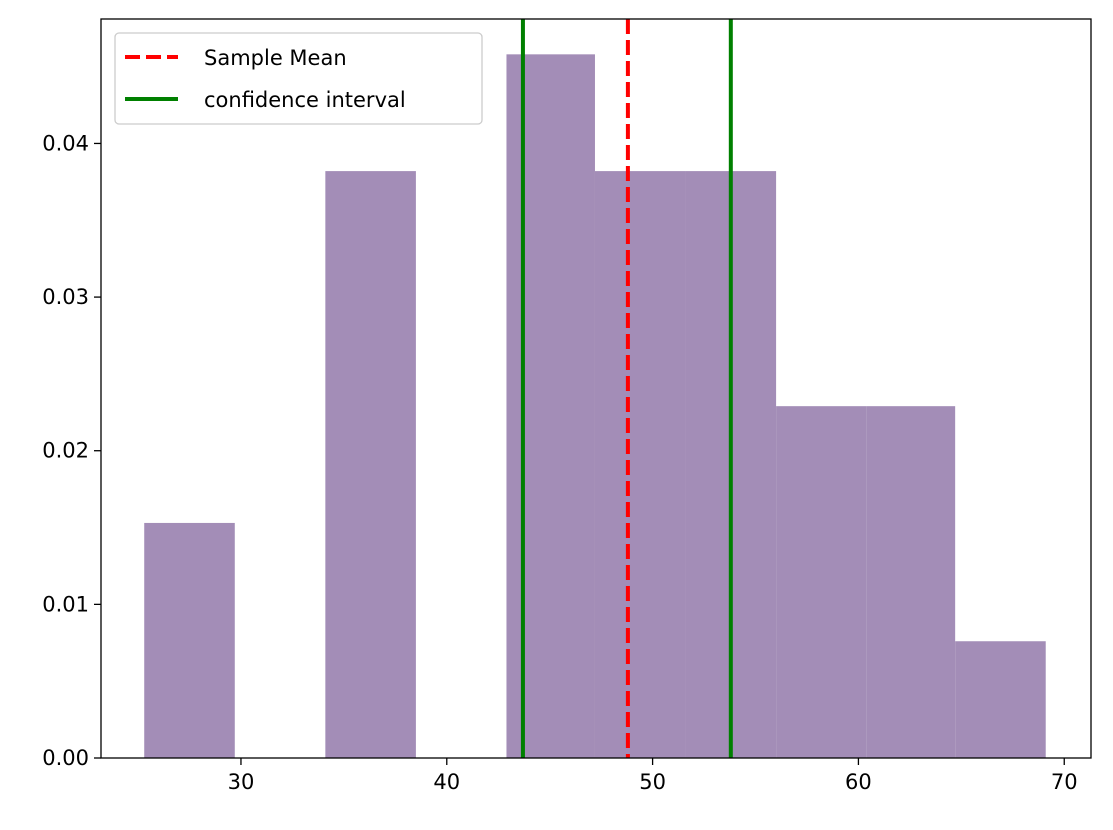 This screenshot has width=1113, height=830. Describe the element at coordinates (275, 58) in the screenshot. I see `legend-label: Sample Mean` at that location.